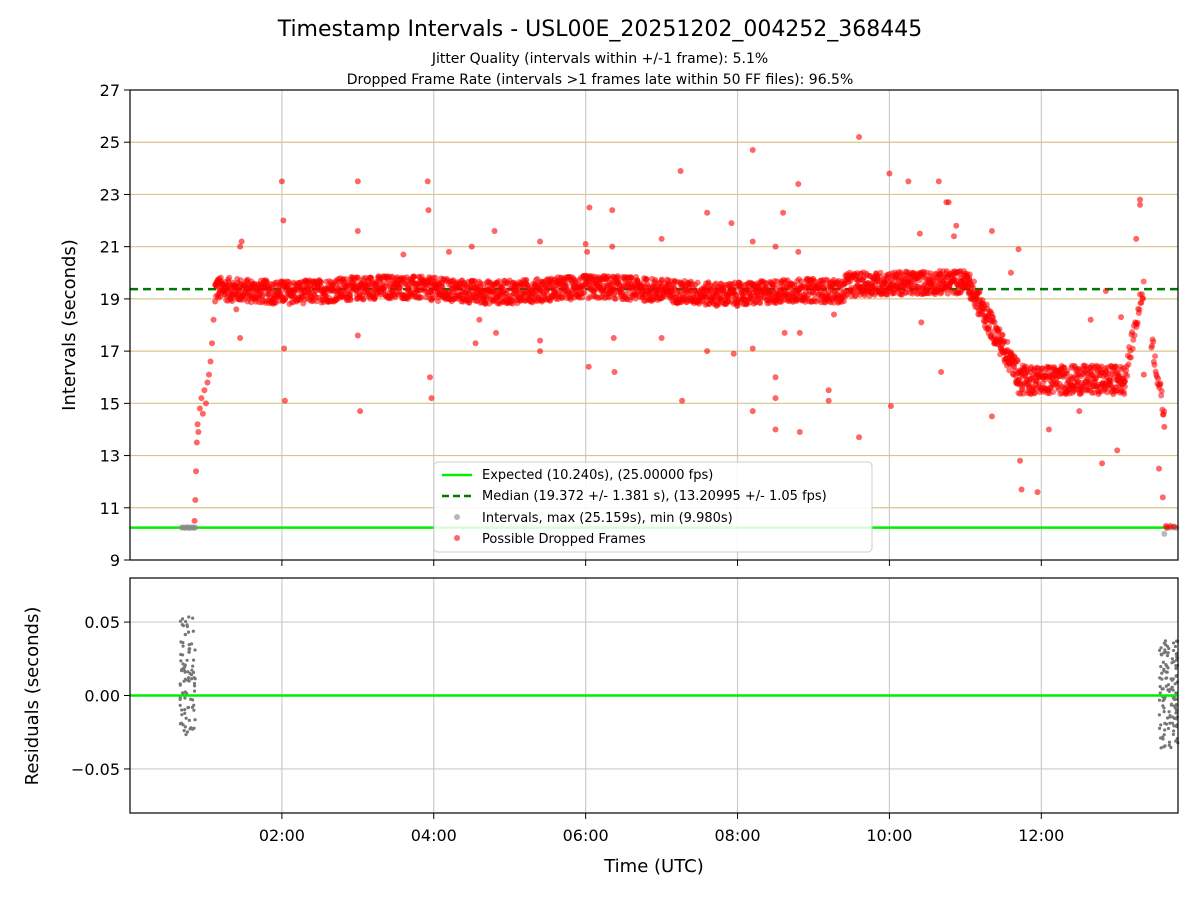 This screenshot has height=900, width=1200. Describe the element at coordinates (457, 517) in the screenshot. I see `legend-intervals-swatch` at that location.